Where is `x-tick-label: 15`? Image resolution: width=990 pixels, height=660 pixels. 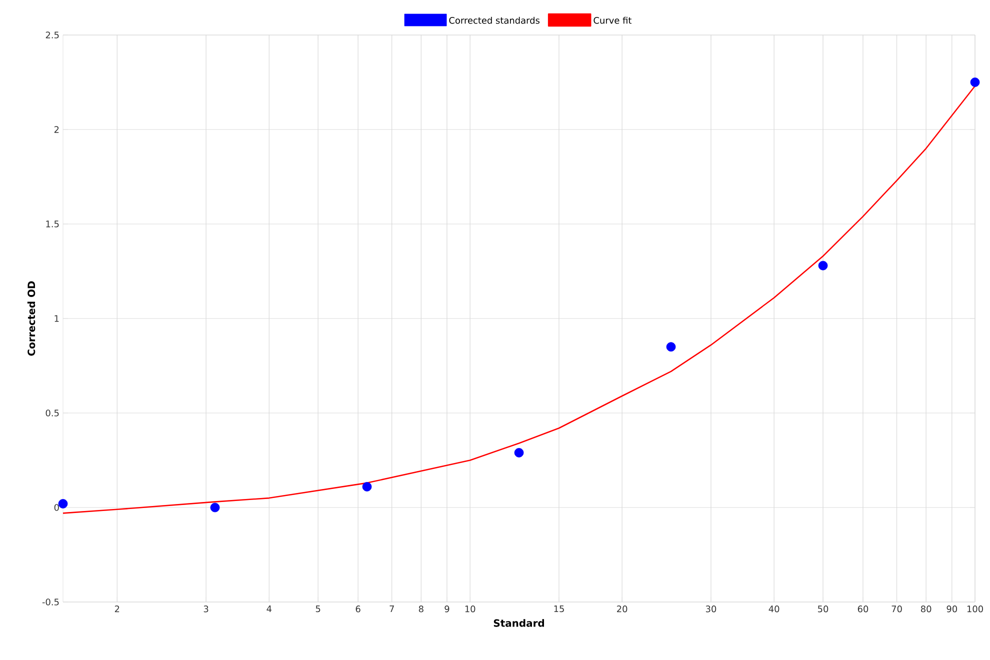
x-tick-label: 15 is located at coordinates (559, 609).